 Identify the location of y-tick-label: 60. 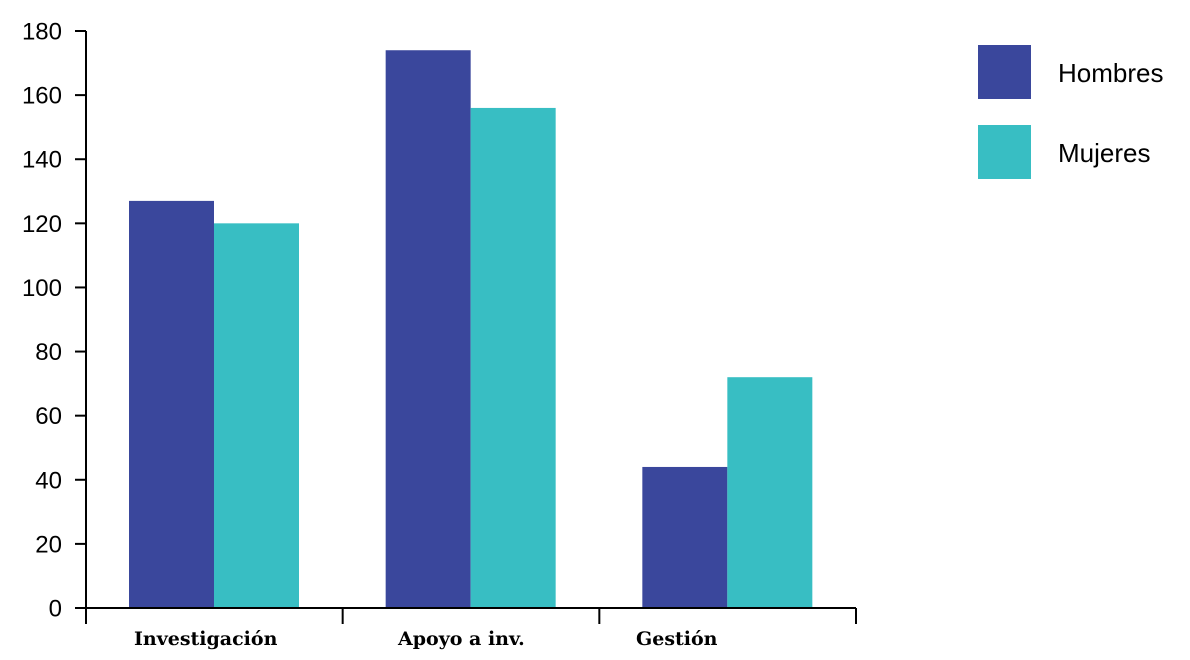
(48, 416).